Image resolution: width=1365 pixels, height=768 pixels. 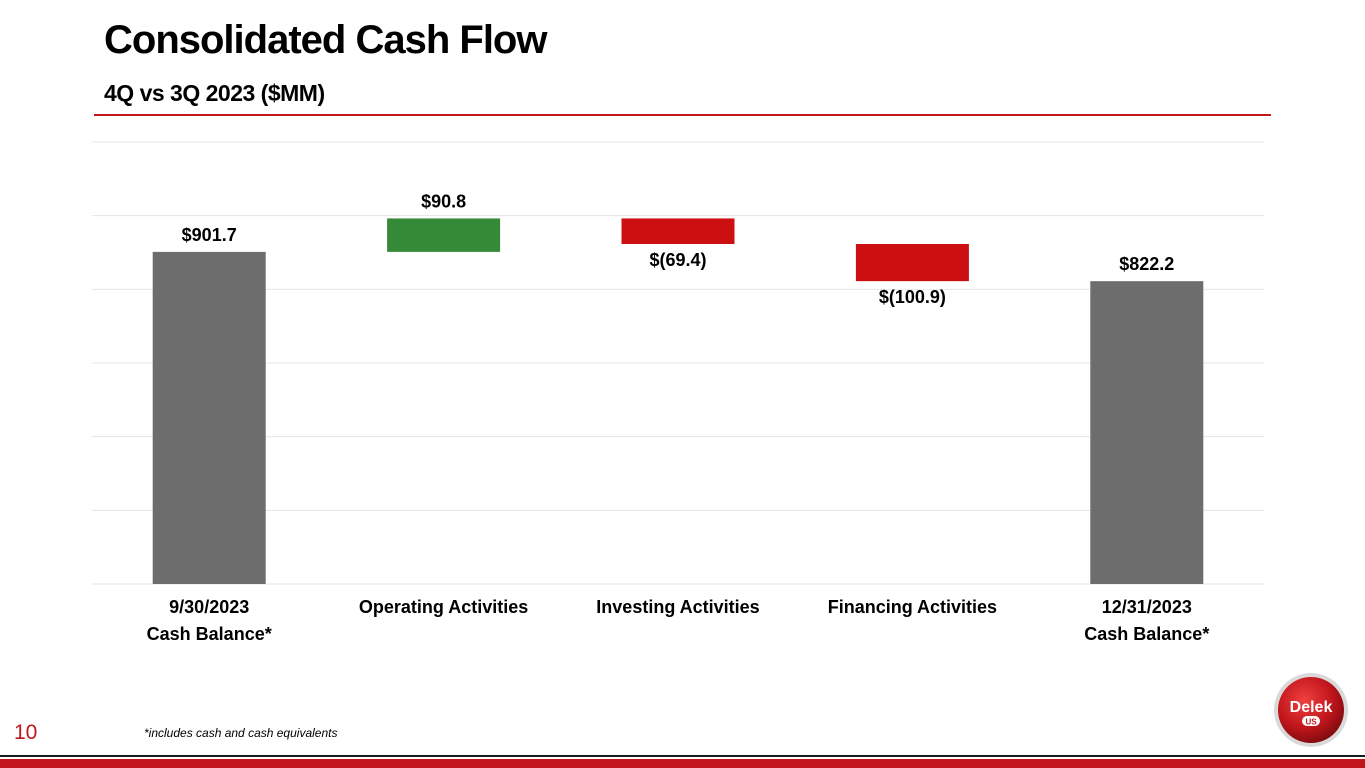 I want to click on footer-line, so click(x=682, y=756).